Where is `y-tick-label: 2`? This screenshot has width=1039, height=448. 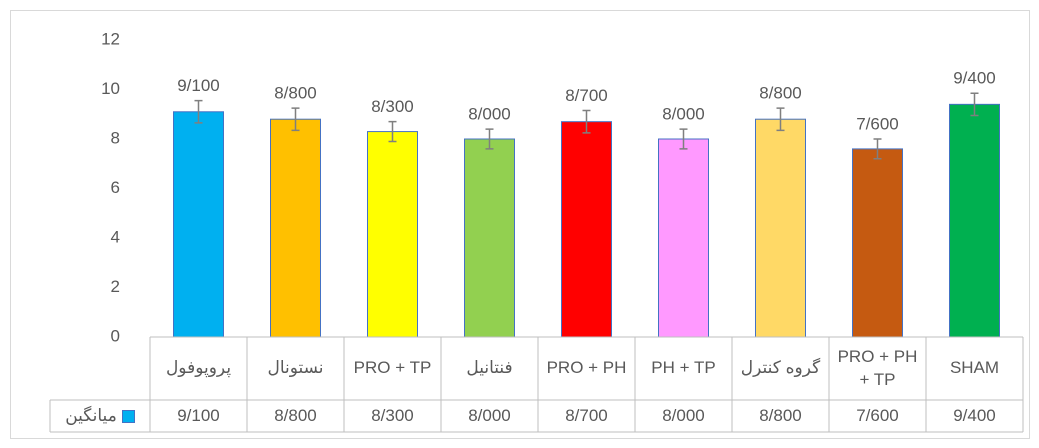
y-tick-label: 2 is located at coordinates (115, 286).